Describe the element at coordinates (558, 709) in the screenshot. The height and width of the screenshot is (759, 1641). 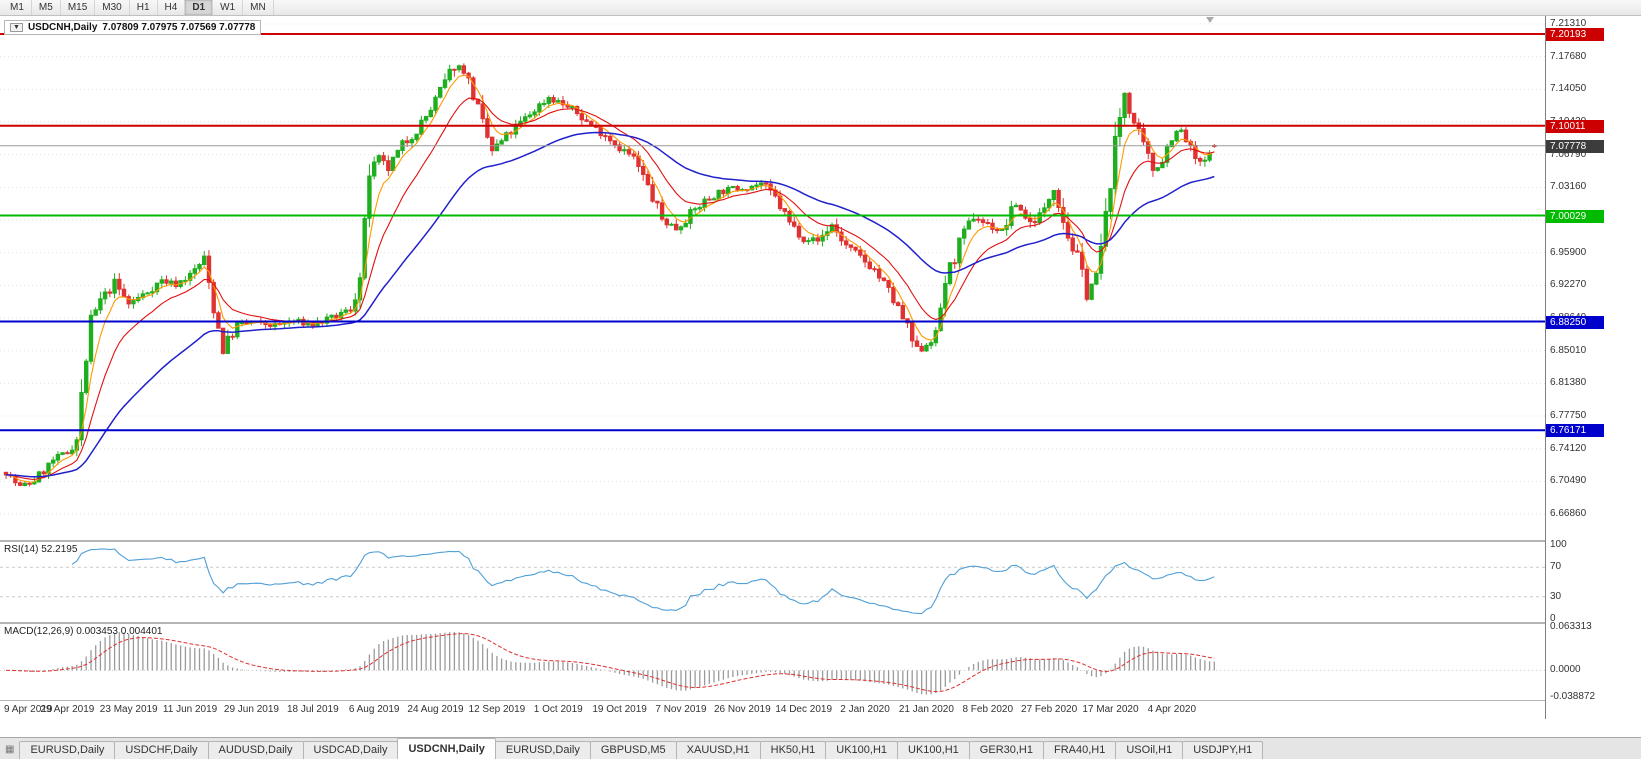
I see `x-axis-label: 1 Oct 2019` at that location.